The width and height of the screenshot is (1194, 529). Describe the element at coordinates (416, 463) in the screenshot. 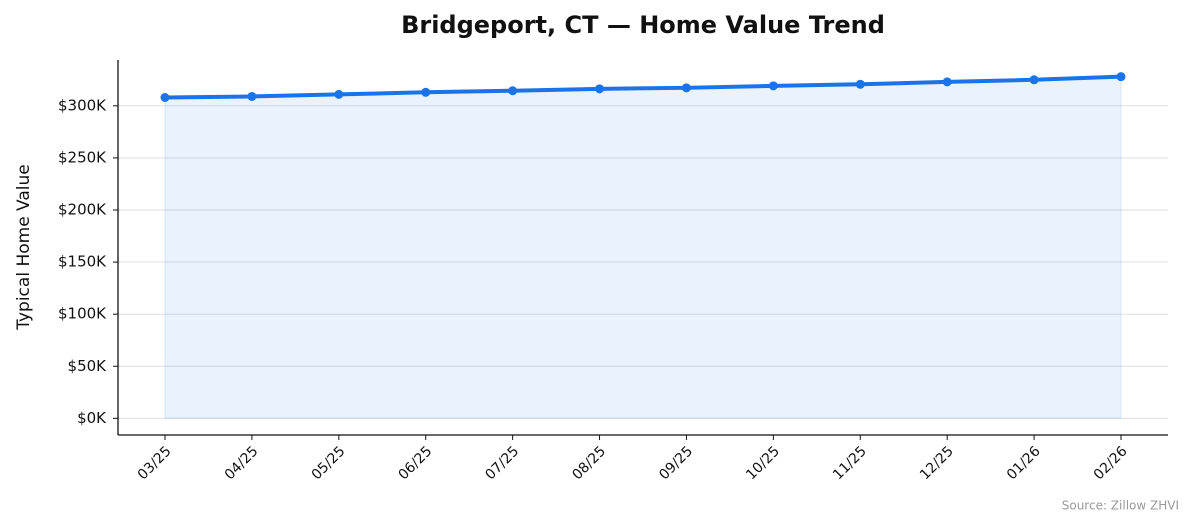

I see `x-tick-label: 06/25` at that location.